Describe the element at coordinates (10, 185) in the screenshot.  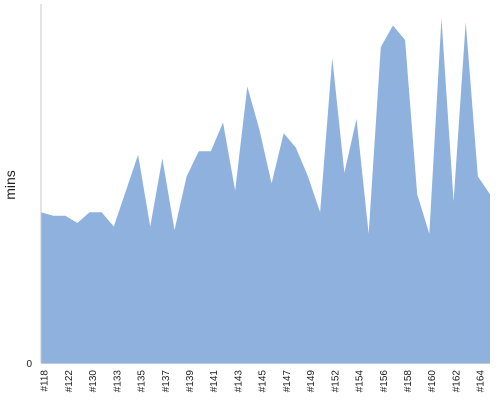
I see `y-axis-title: mins` at that location.